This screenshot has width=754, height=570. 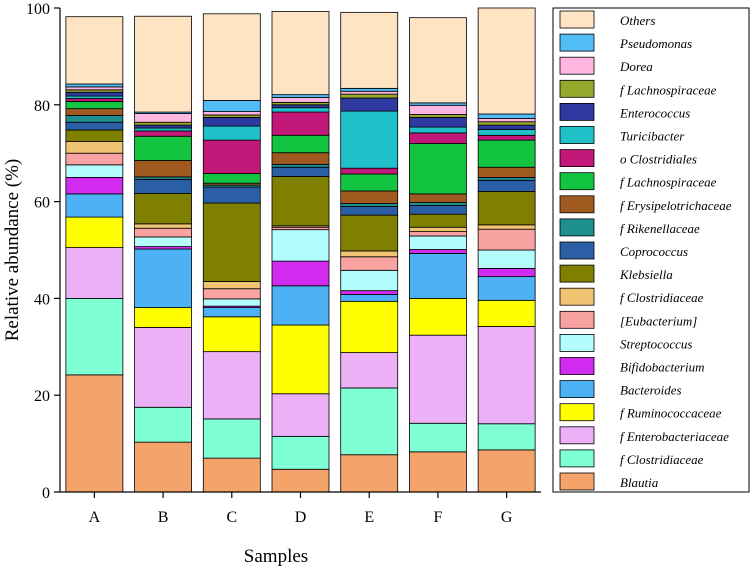 I want to click on legend-label: Streptococcus, so click(x=656, y=343).